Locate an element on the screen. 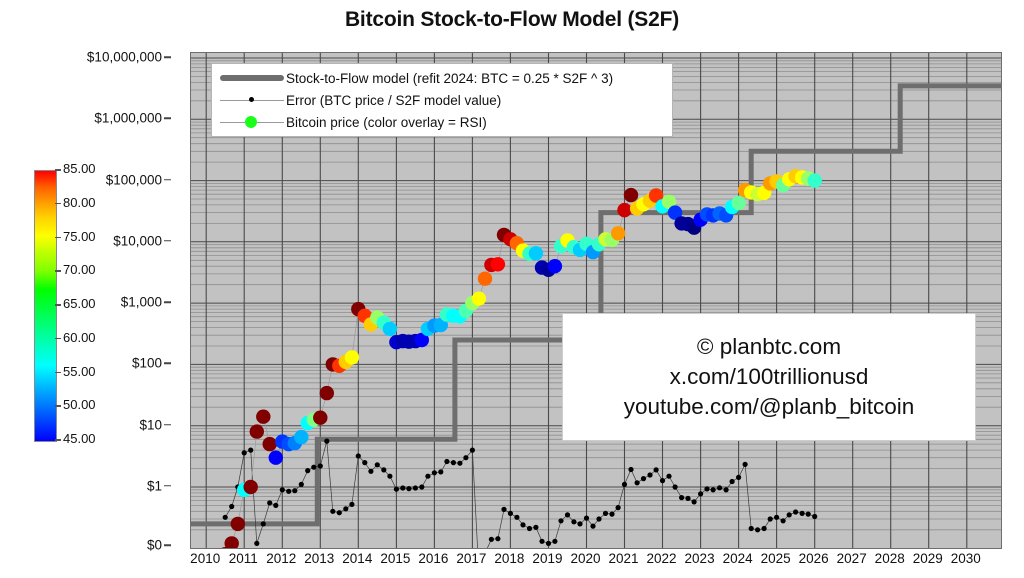 The width and height of the screenshot is (1024, 578). x-axis-tick-label: 2018 is located at coordinates (509, 558).